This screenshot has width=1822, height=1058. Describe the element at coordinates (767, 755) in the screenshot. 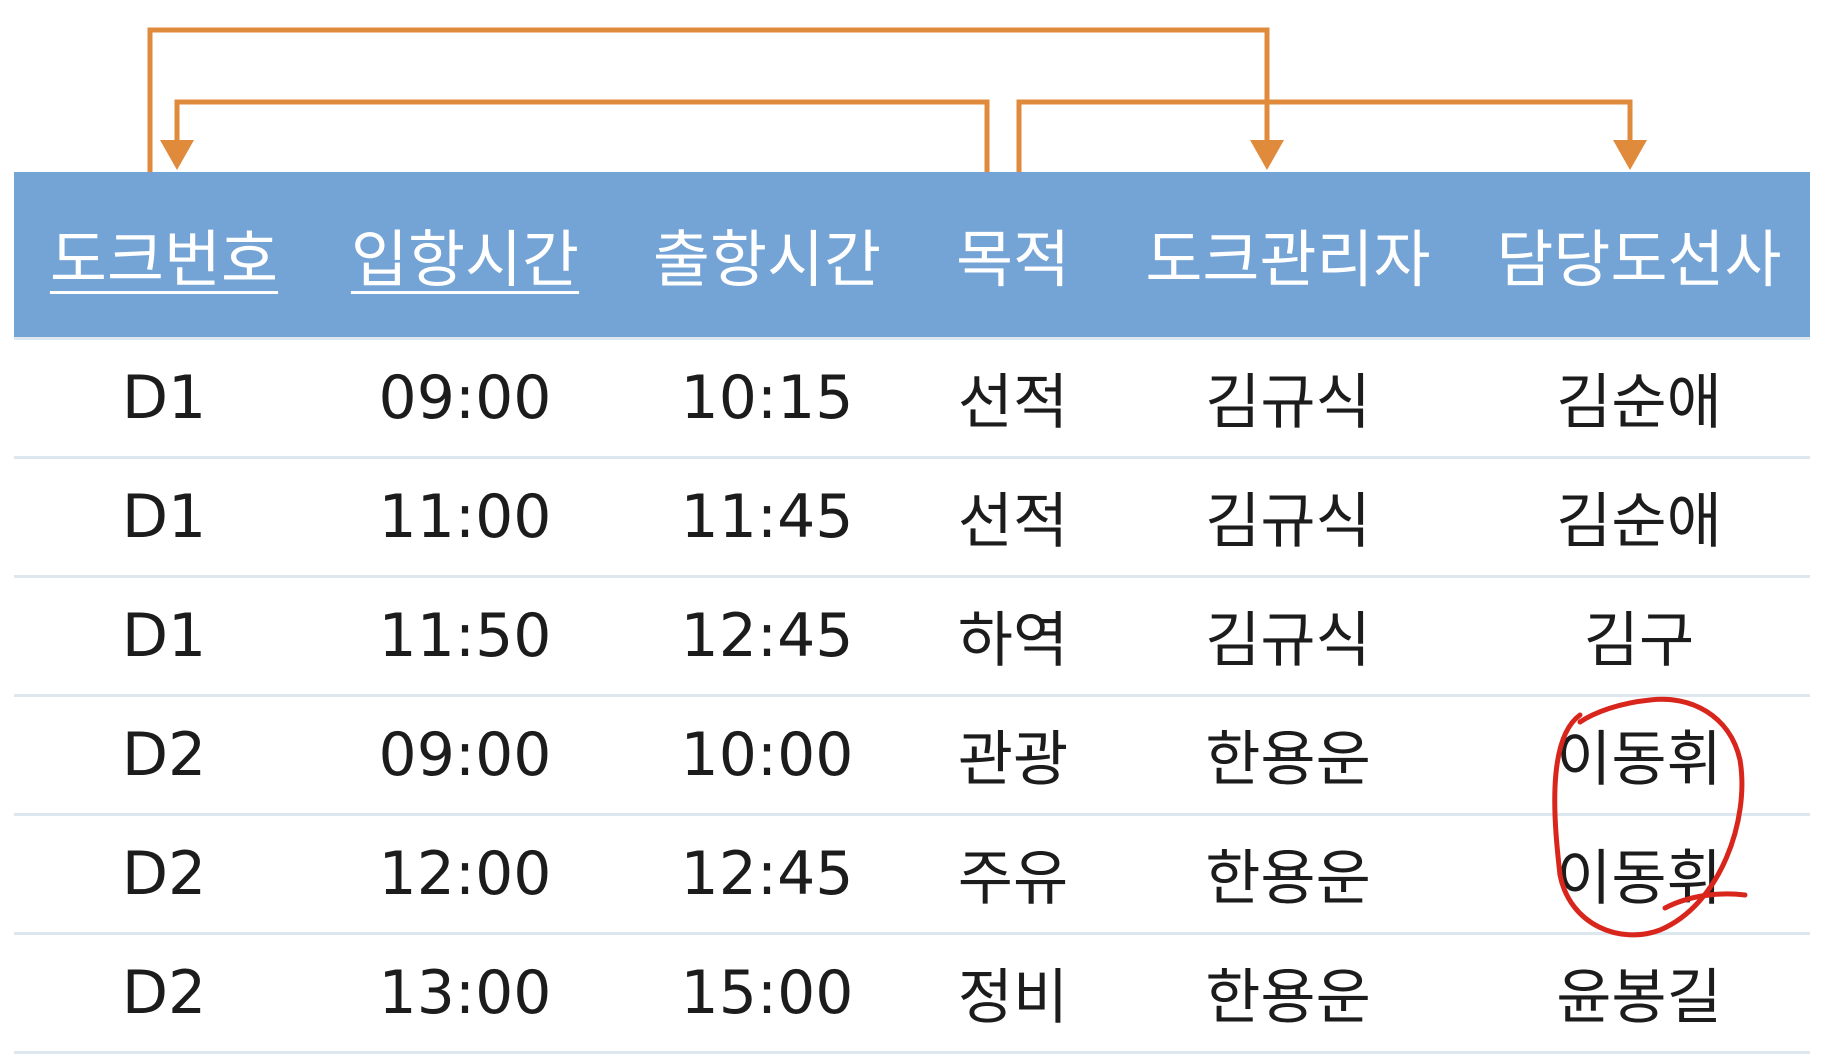

I see `cell-departure-time: 10:00` at that location.